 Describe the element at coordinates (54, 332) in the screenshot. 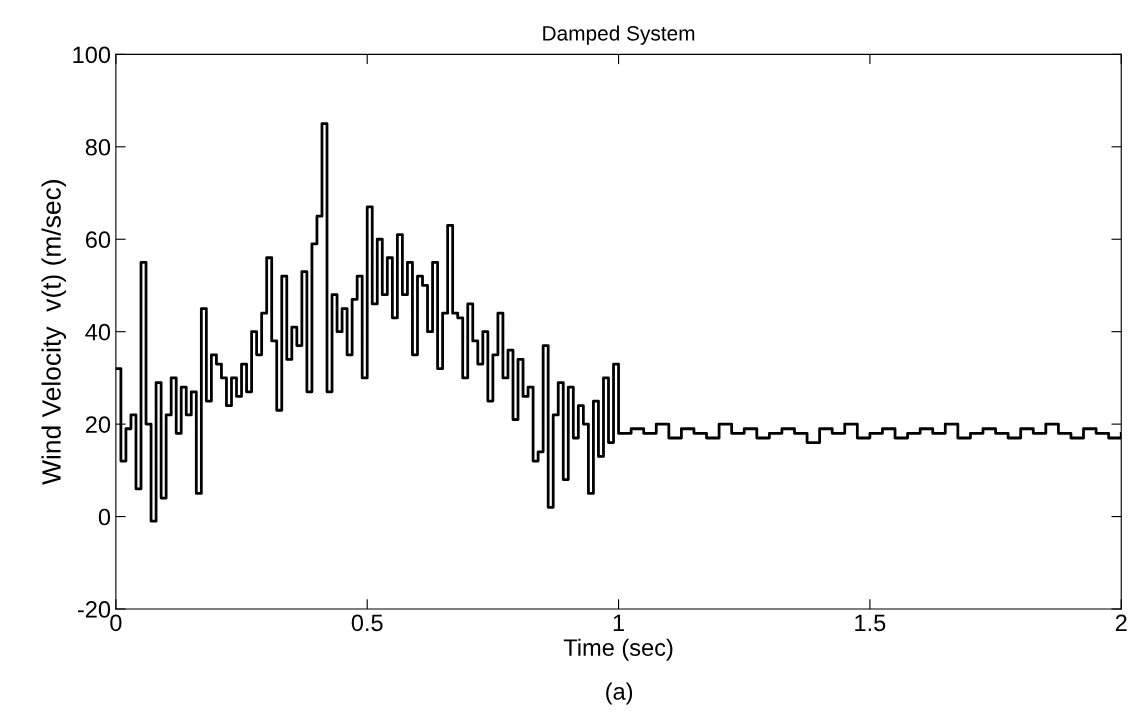

I see `y-axis-title: Wind Velocity v(t) (m/sec)` at that location.